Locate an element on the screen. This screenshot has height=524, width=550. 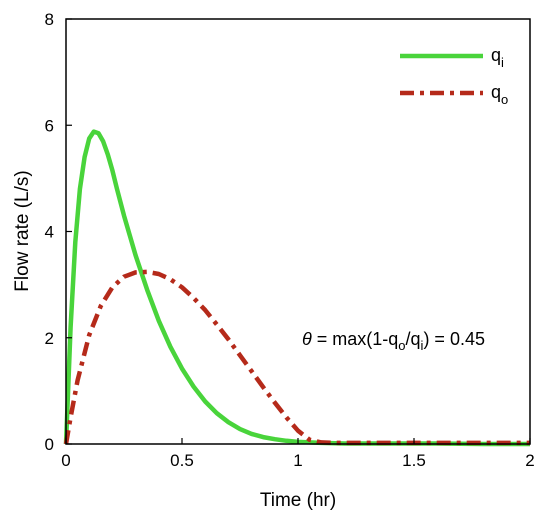
x-tick-label: 0 is located at coordinates (65, 460).